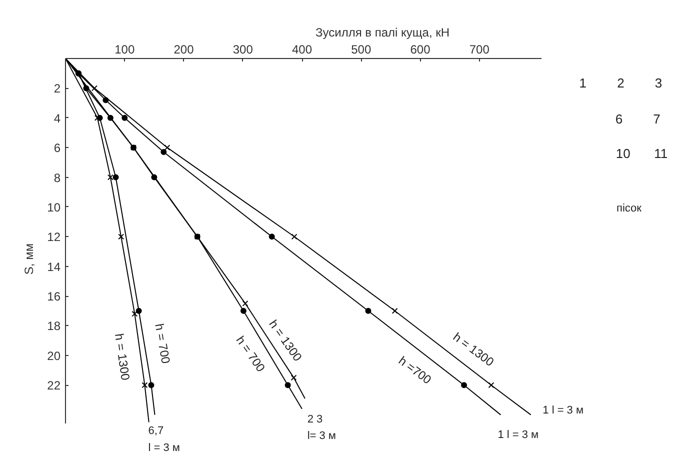 Image resolution: width=689 pixels, height=459 pixels. What do you see at coordinates (57, 148) in the screenshot?
I see `y-tick-label: 6` at bounding box center [57, 148].